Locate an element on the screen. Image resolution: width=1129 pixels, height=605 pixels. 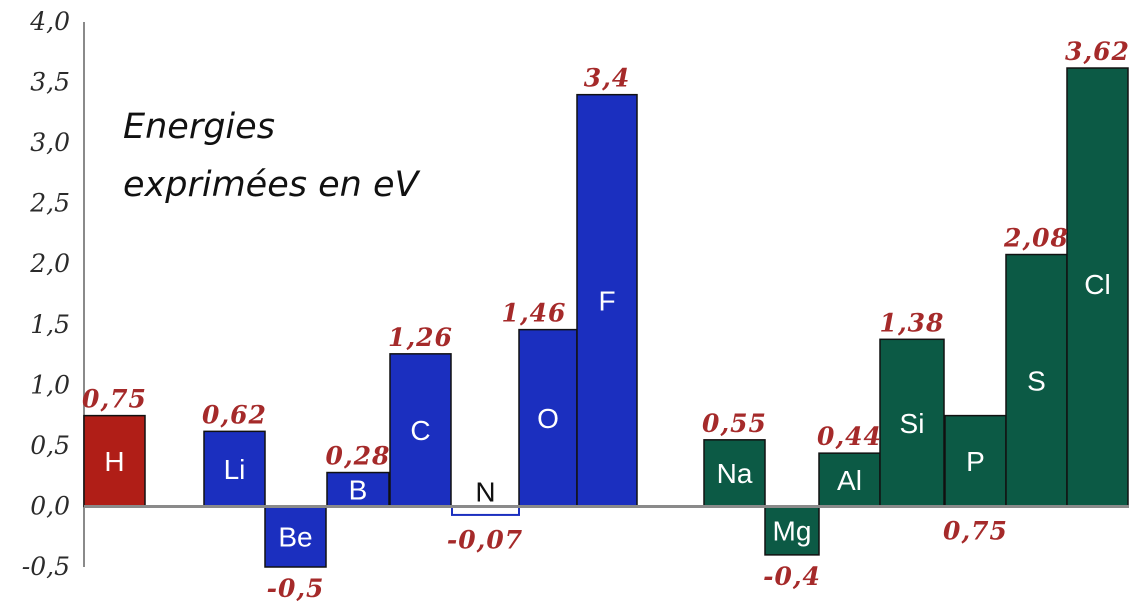
y-tick-label: 2,0 is located at coordinates (49, 263).